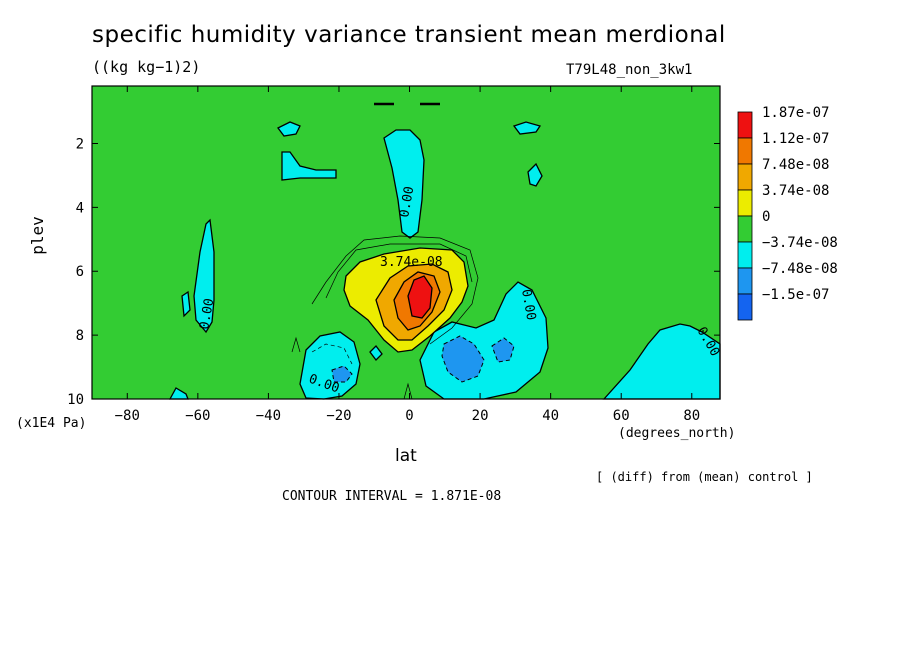  Describe the element at coordinates (800, 269) in the screenshot. I see `legend-label: −7.48e-08` at that location.